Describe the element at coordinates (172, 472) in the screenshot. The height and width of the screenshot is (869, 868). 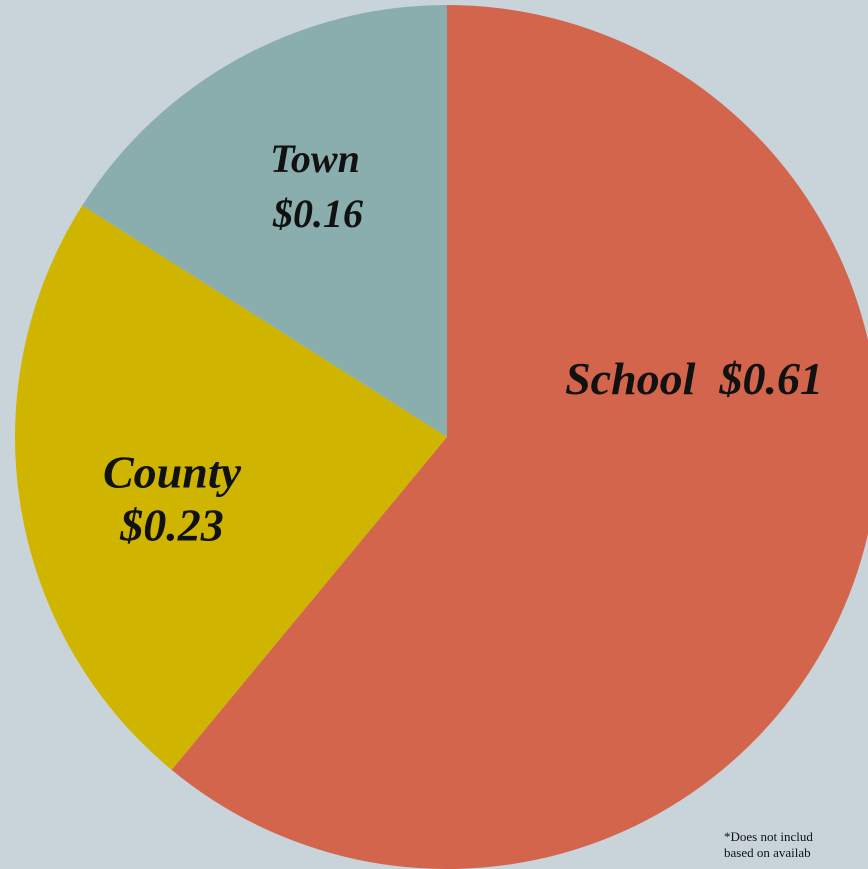
I see `category-label: County` at that location.